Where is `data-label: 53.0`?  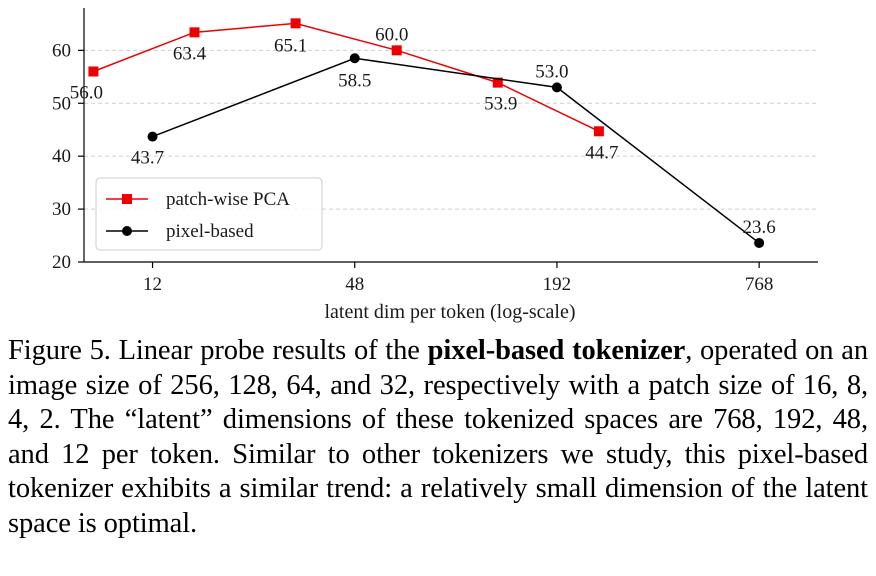 data-label: 53.0 is located at coordinates (551, 71).